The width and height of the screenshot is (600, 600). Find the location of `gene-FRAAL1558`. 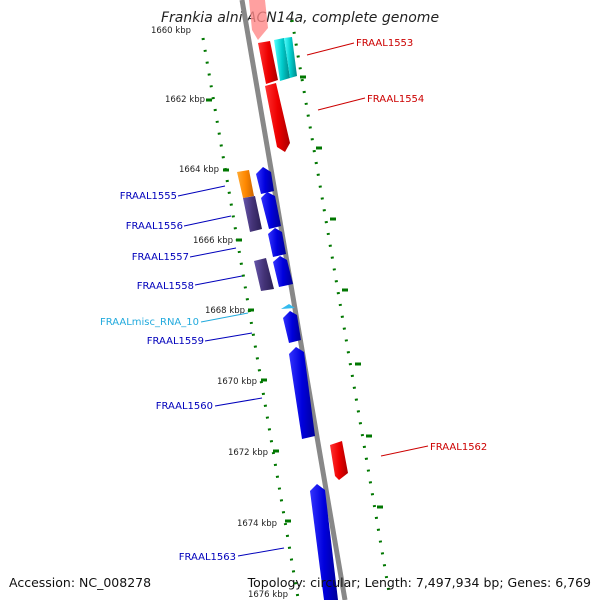

gene-FRAAL1558 is located at coordinates (283, 271).